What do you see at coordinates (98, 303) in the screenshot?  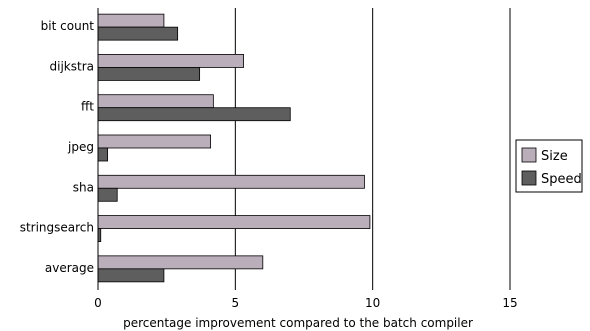 I see `x-tick-label: 0` at bounding box center [98, 303].